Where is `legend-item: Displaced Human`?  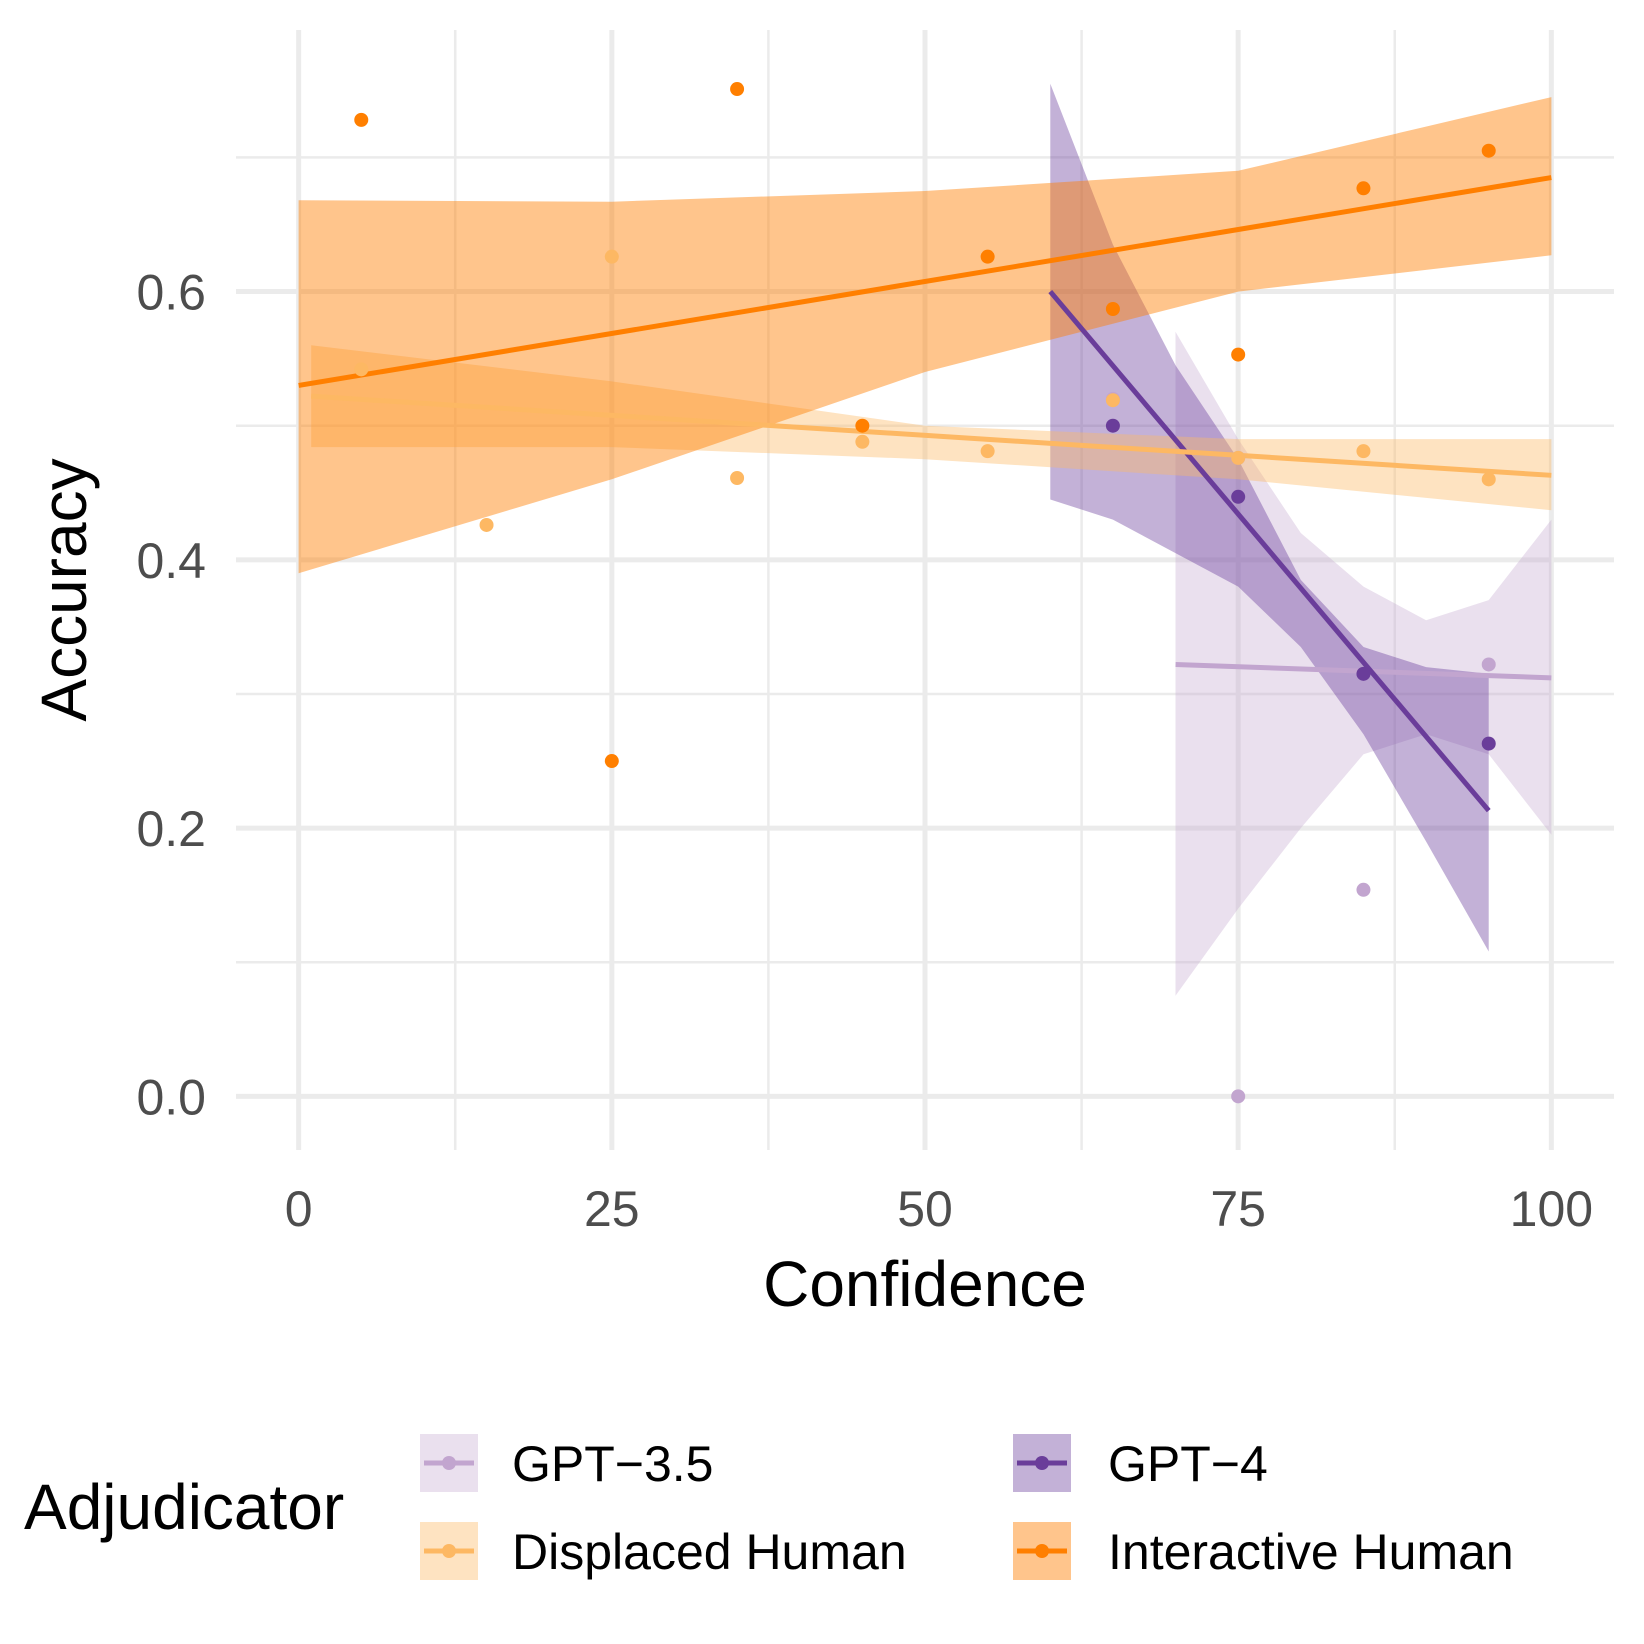 legend-item: Displaced Human is located at coordinates (663, 1551).